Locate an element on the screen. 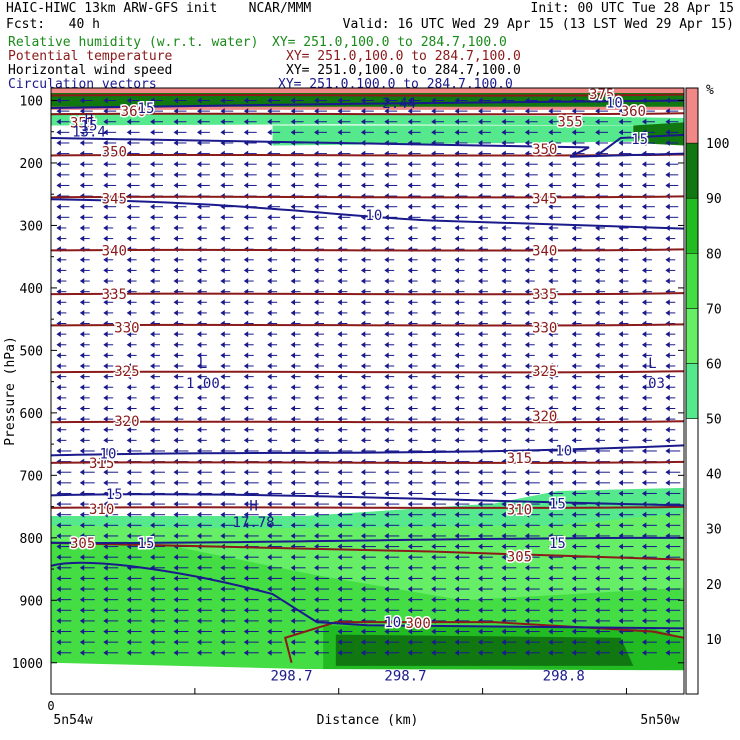 This screenshot has width=740, height=740. y-tick-label: 800 is located at coordinates (31, 539).